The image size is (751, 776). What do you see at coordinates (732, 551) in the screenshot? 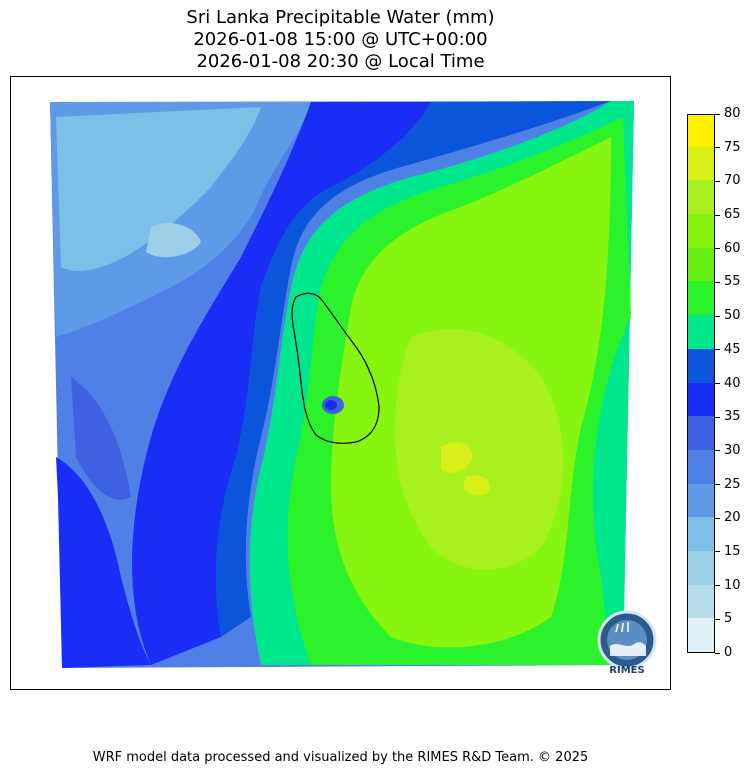
I see `colorbar-tick-label: 15` at bounding box center [732, 551].